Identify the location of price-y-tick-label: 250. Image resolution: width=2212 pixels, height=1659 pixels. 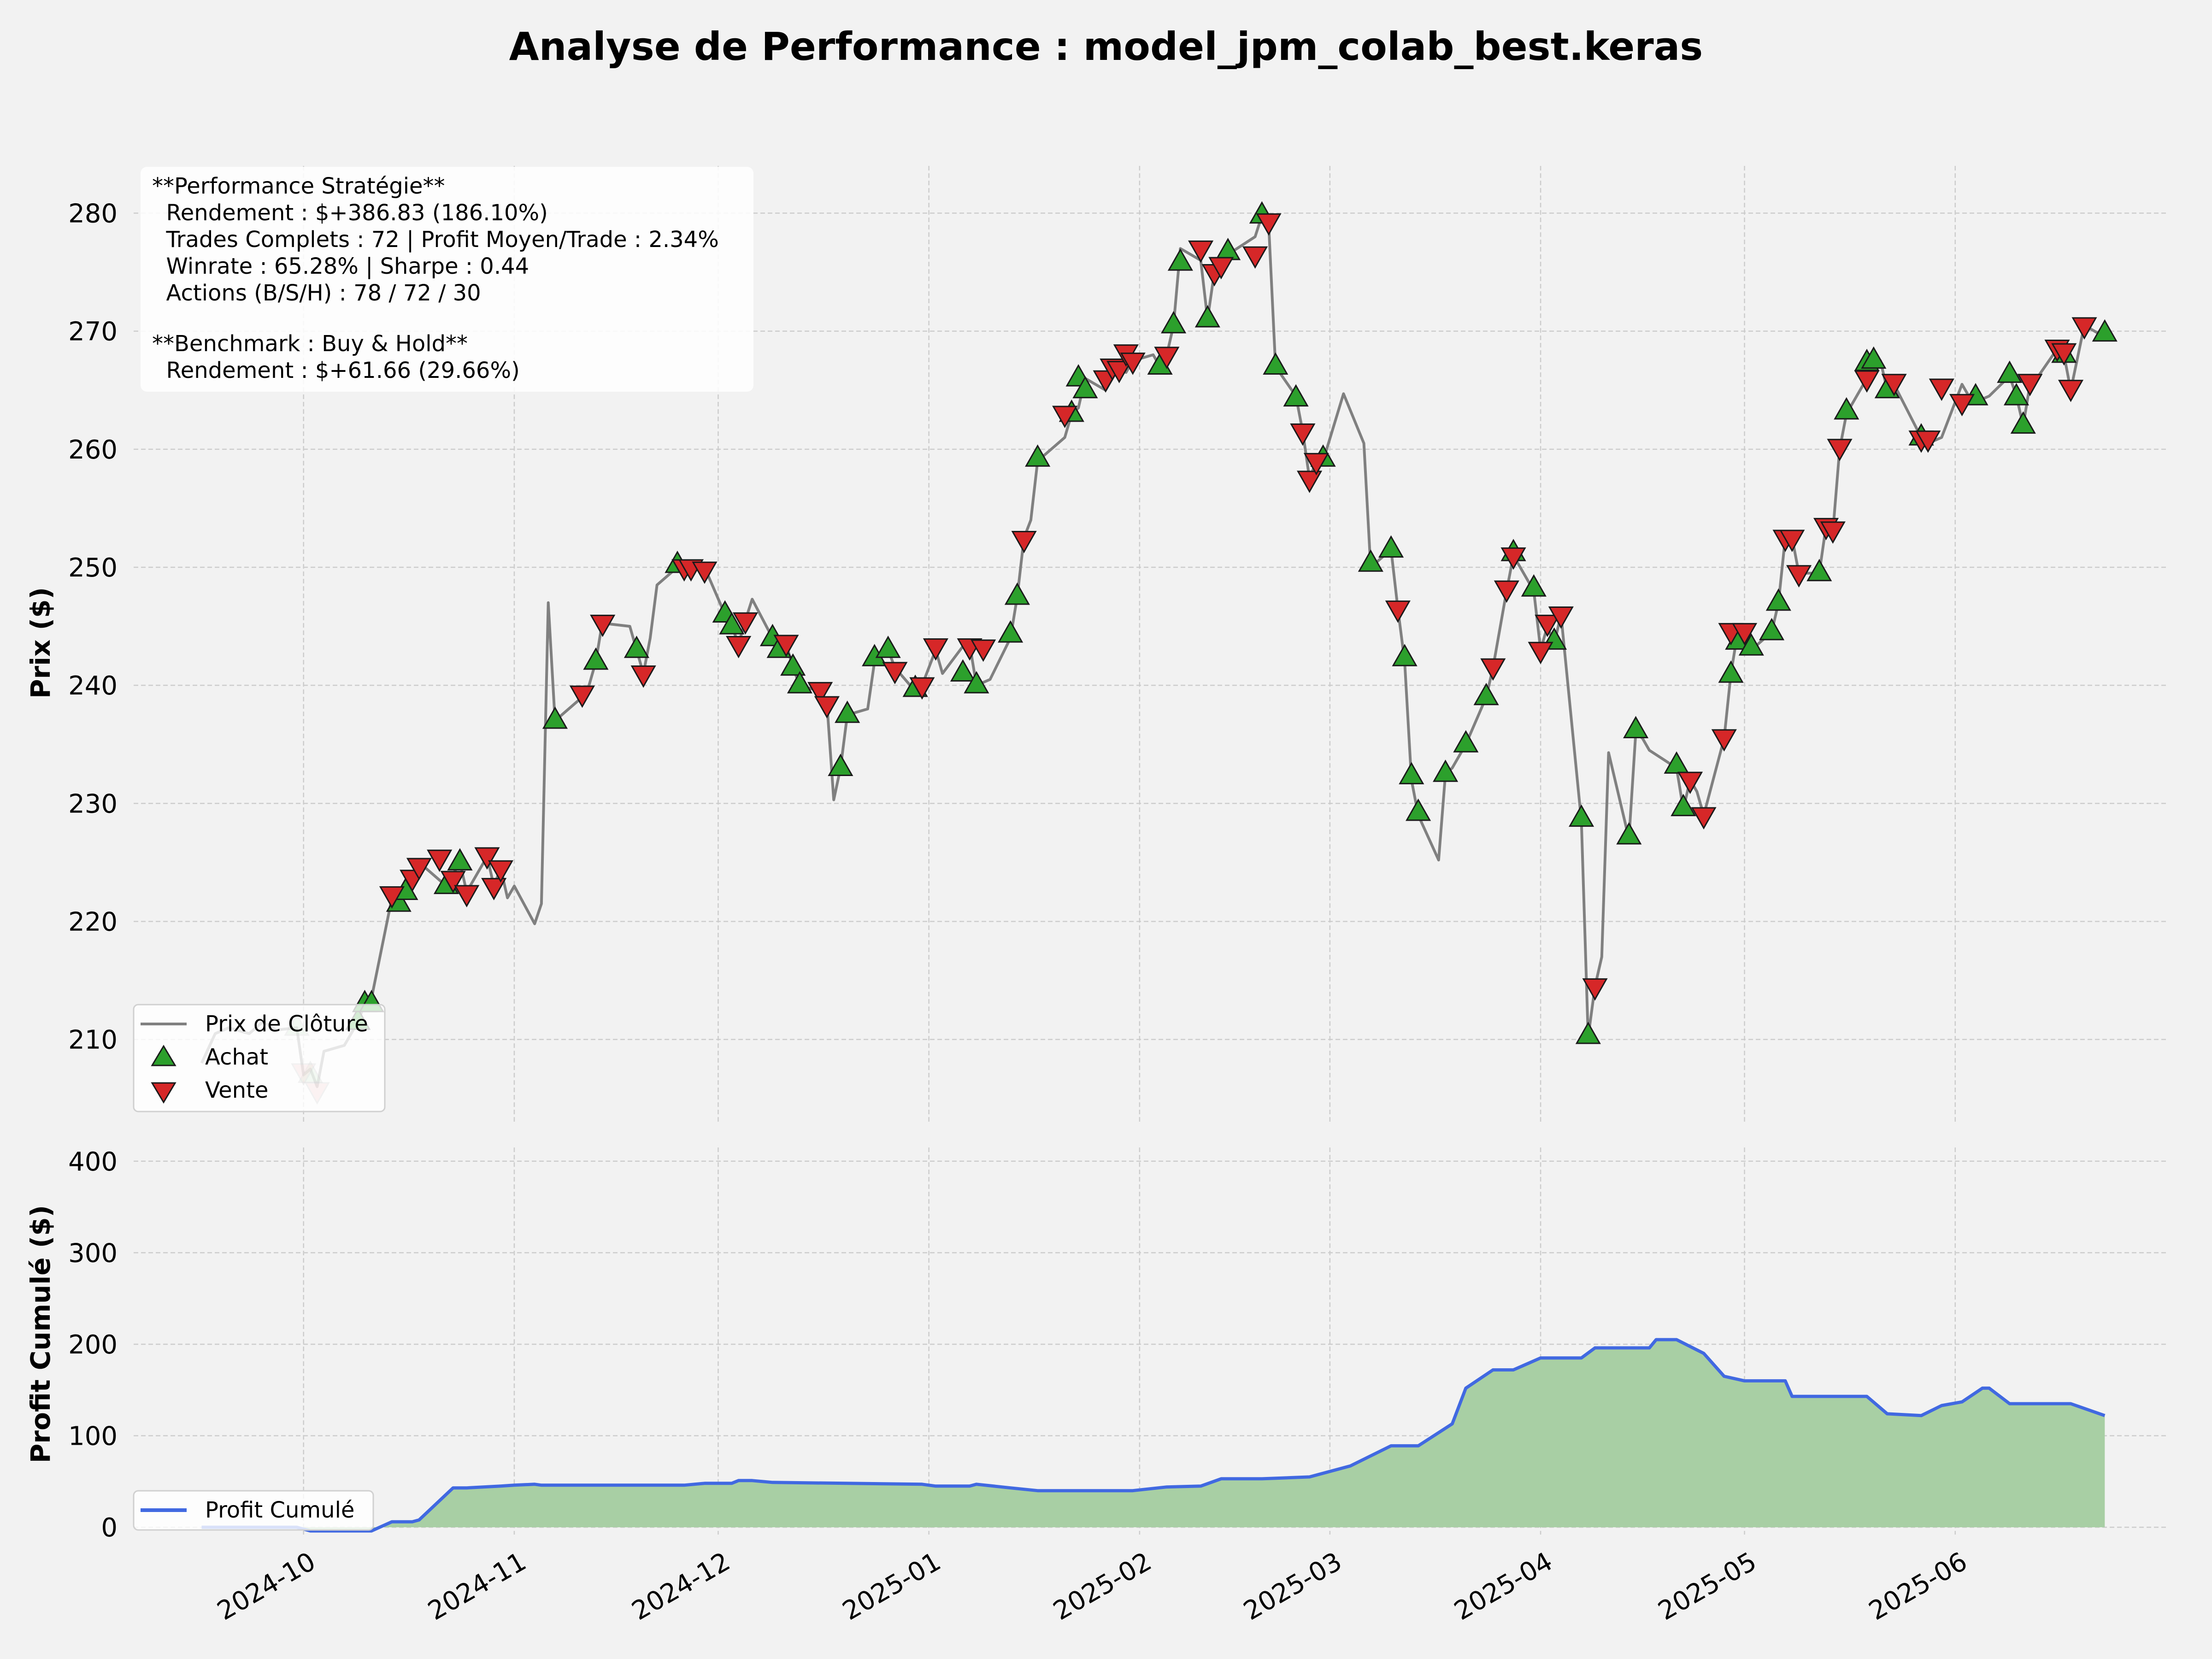
(93, 568).